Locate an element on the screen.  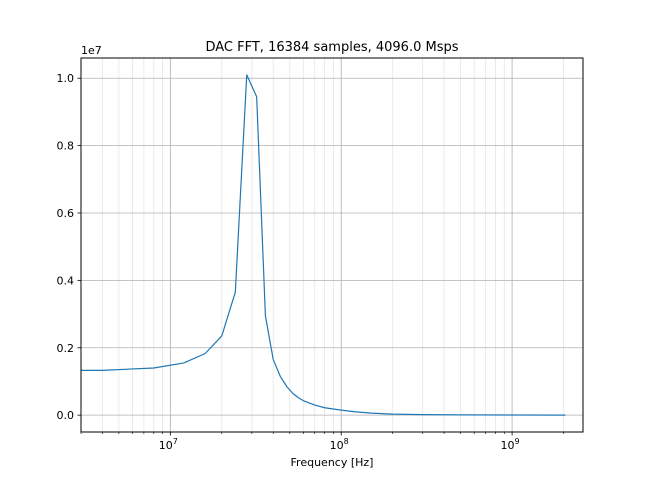
y-tick-label: 0.2 is located at coordinates (66, 348).